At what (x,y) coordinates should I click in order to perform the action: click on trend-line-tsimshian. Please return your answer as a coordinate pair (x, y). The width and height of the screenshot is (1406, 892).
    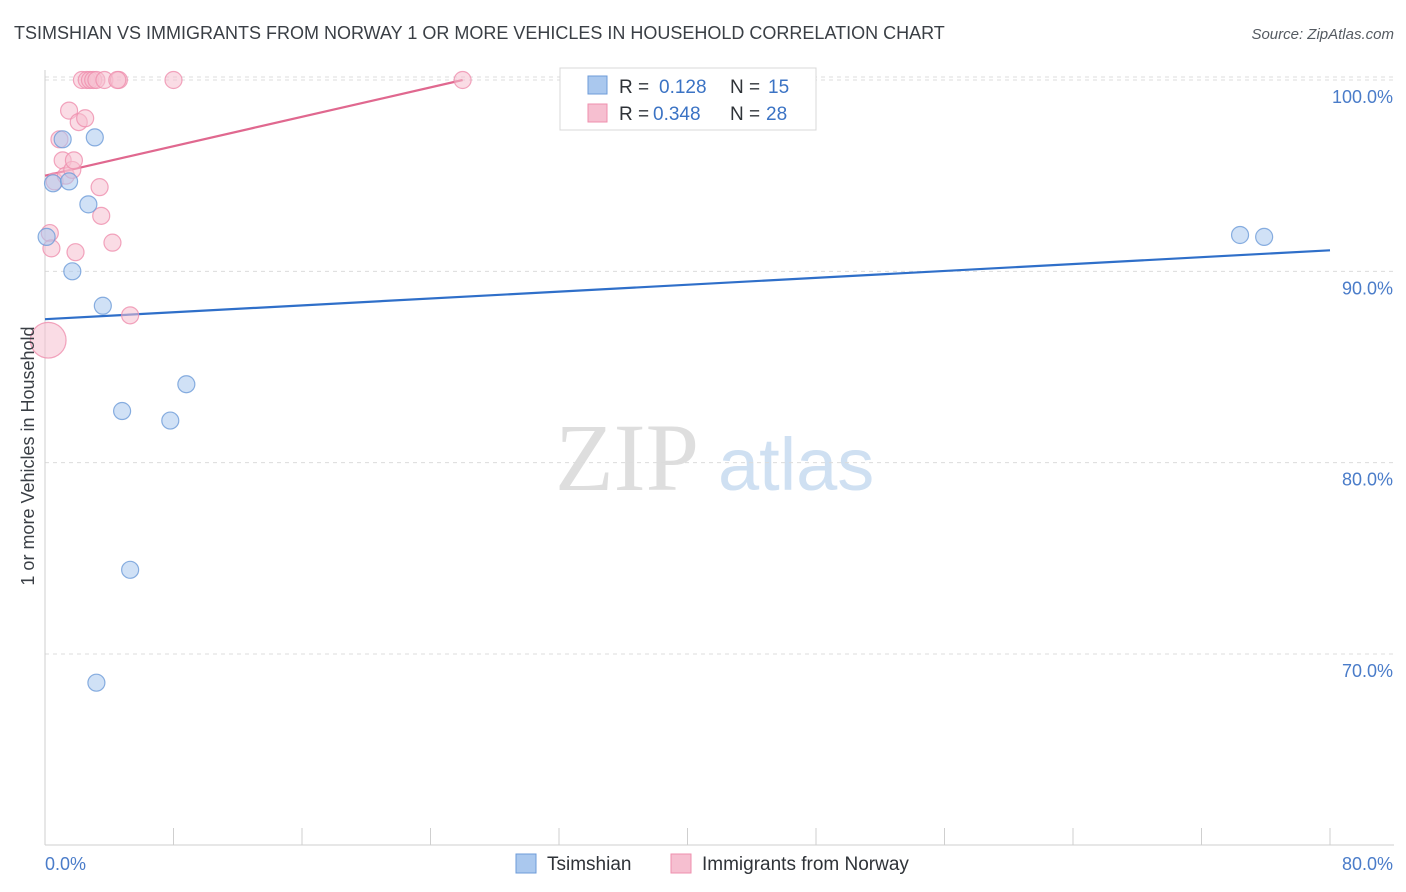
    Looking at the image, I should click on (687, 285).